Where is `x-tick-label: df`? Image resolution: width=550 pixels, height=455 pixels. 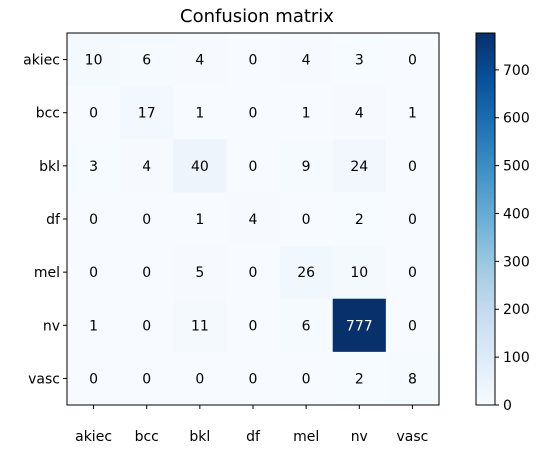
x-tick-label: df is located at coordinates (253, 437).